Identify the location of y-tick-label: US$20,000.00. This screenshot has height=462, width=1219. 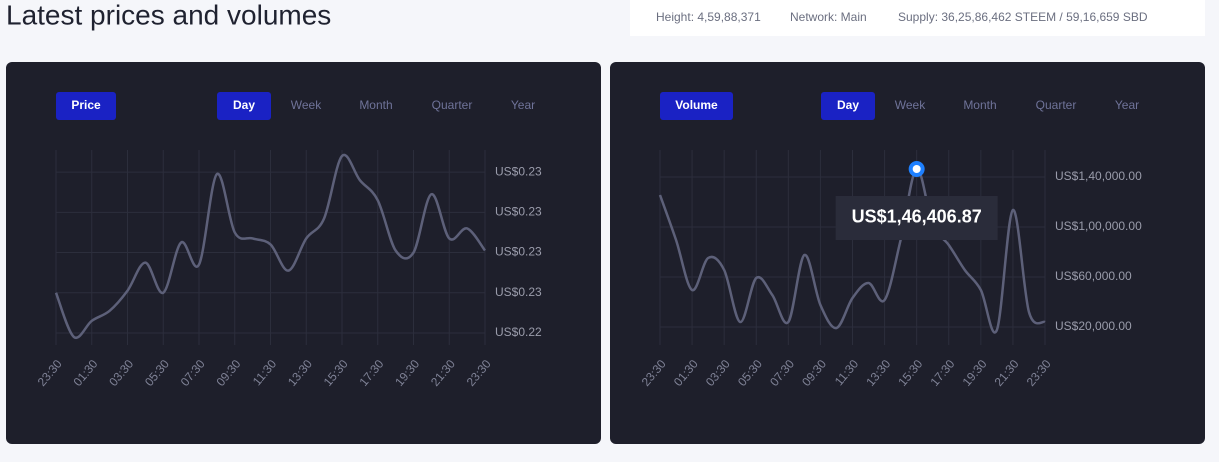
(1093, 326).